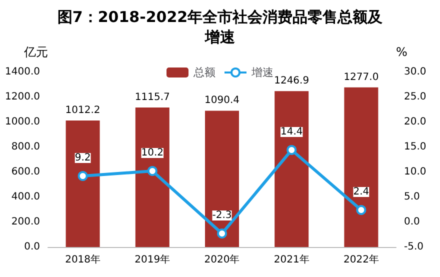 The image size is (440, 277). Describe the element at coordinates (415, 172) in the screenshot. I see `y2-tick-label: 10.0` at that location.